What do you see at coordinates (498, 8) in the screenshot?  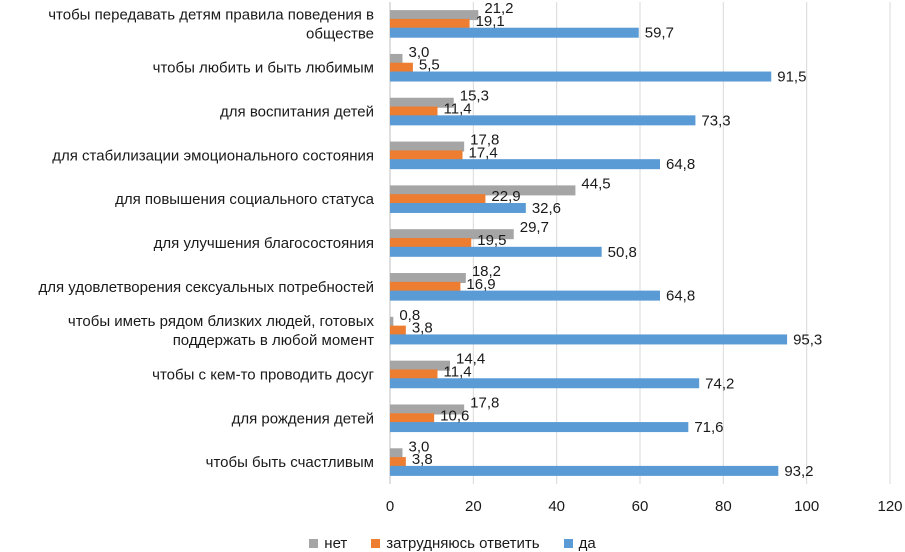 I see `value-label-no: 21,2` at bounding box center [498, 8].